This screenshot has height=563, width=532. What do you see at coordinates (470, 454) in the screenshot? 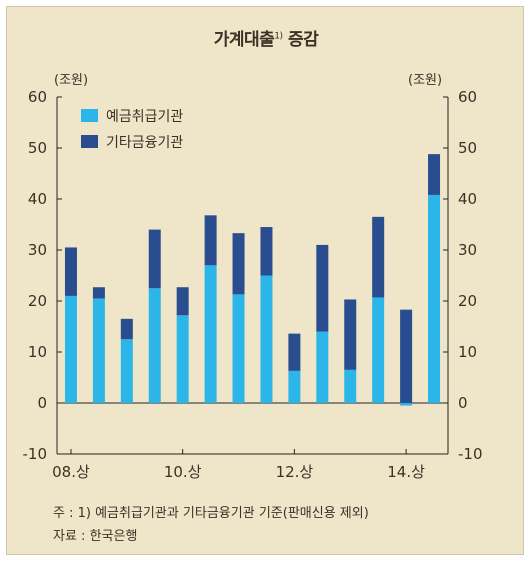
I see `y-tick-label-right: -10` at bounding box center [470, 454].